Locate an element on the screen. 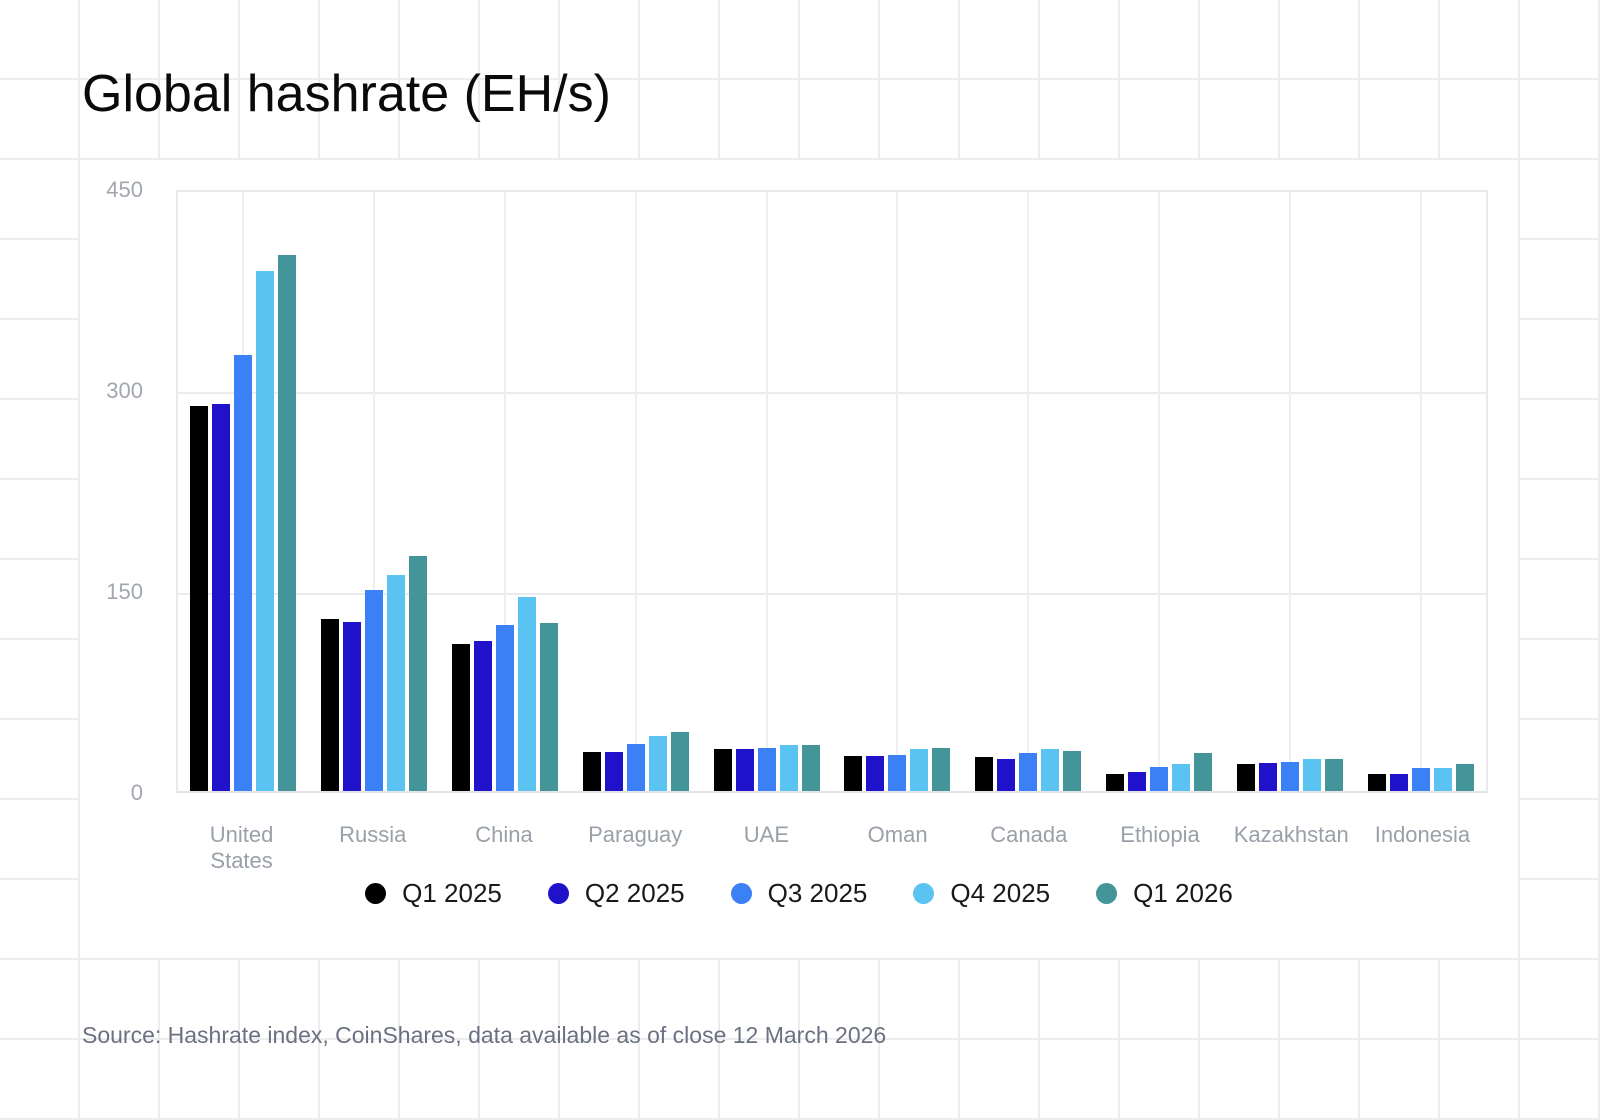 The height and width of the screenshot is (1120, 1600). legend-item: Q1 2026 is located at coordinates (1164, 893).